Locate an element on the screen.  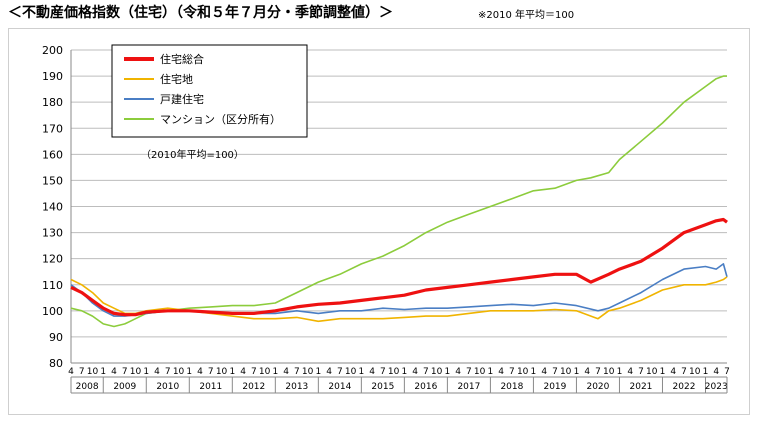
x-year-label: 2018 is located at coordinates (511, 387).